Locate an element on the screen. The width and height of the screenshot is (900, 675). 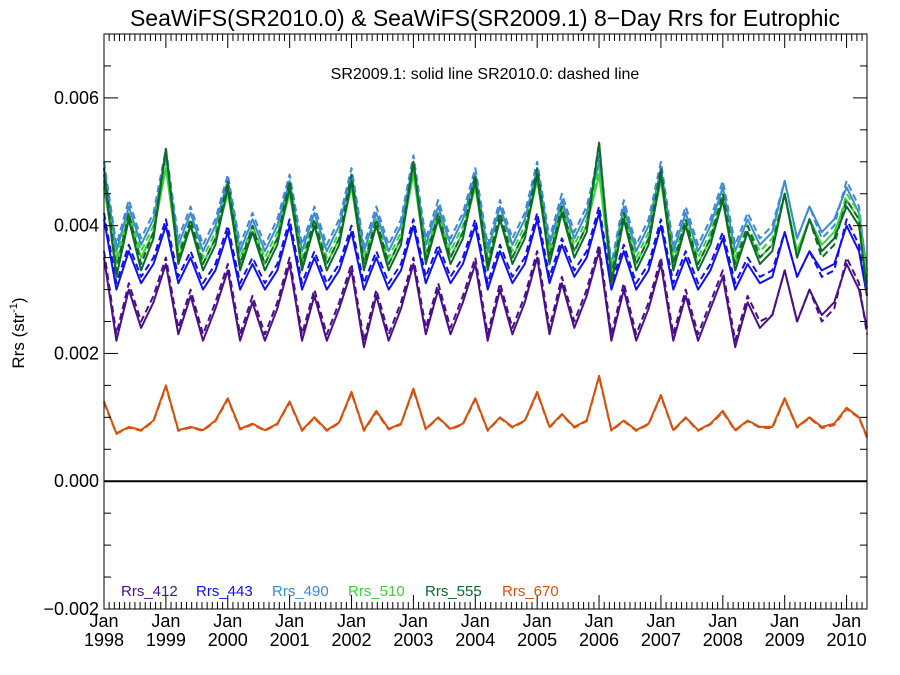
x-tick-label-year: 2002 is located at coordinates (352, 640).